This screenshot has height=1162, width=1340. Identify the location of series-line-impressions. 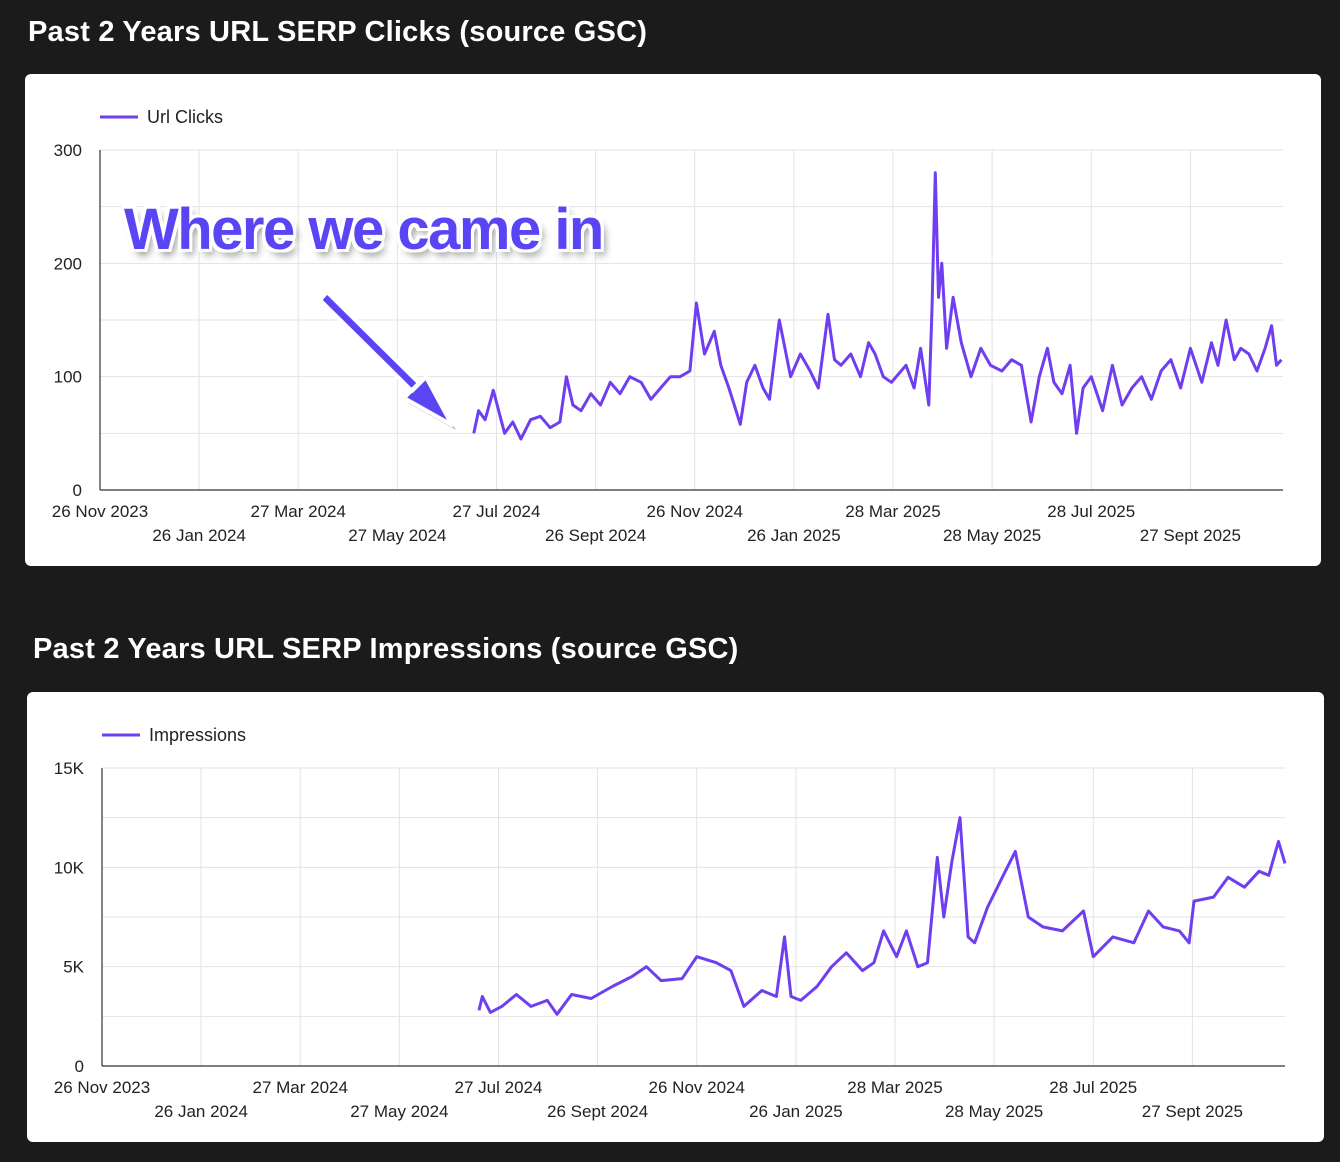
(882, 916).